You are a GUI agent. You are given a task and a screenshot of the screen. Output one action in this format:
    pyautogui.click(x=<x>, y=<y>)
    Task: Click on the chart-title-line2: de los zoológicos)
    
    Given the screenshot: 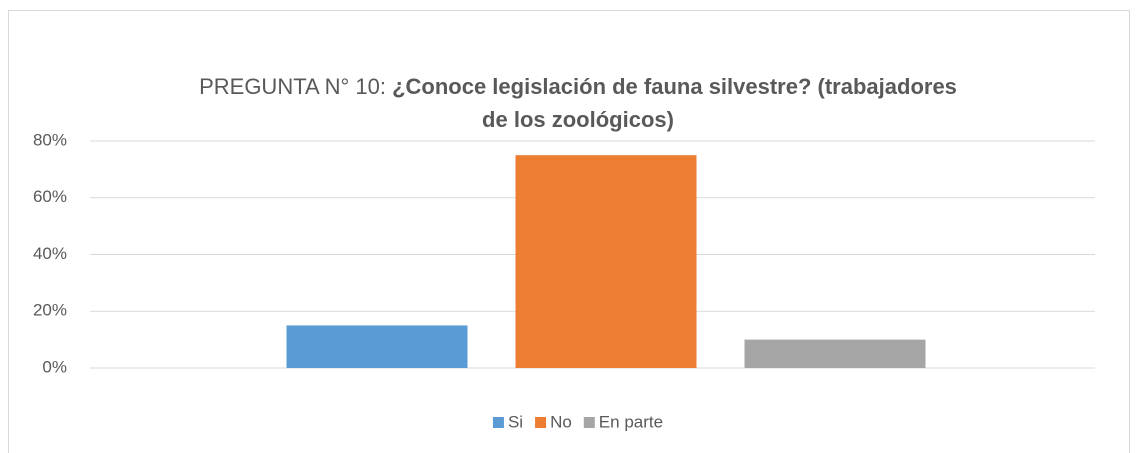 What is the action you would take?
    pyautogui.click(x=578, y=119)
    